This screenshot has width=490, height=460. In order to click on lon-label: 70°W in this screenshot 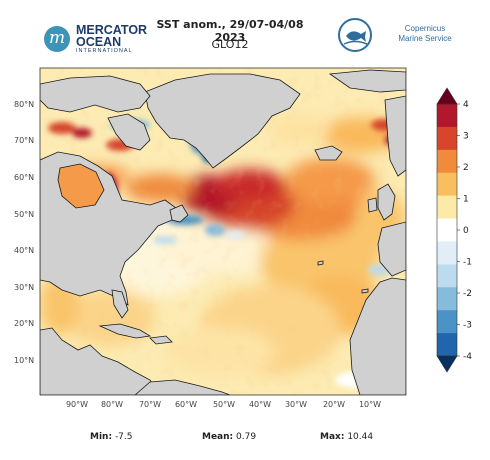, I will do `click(150, 404)`.